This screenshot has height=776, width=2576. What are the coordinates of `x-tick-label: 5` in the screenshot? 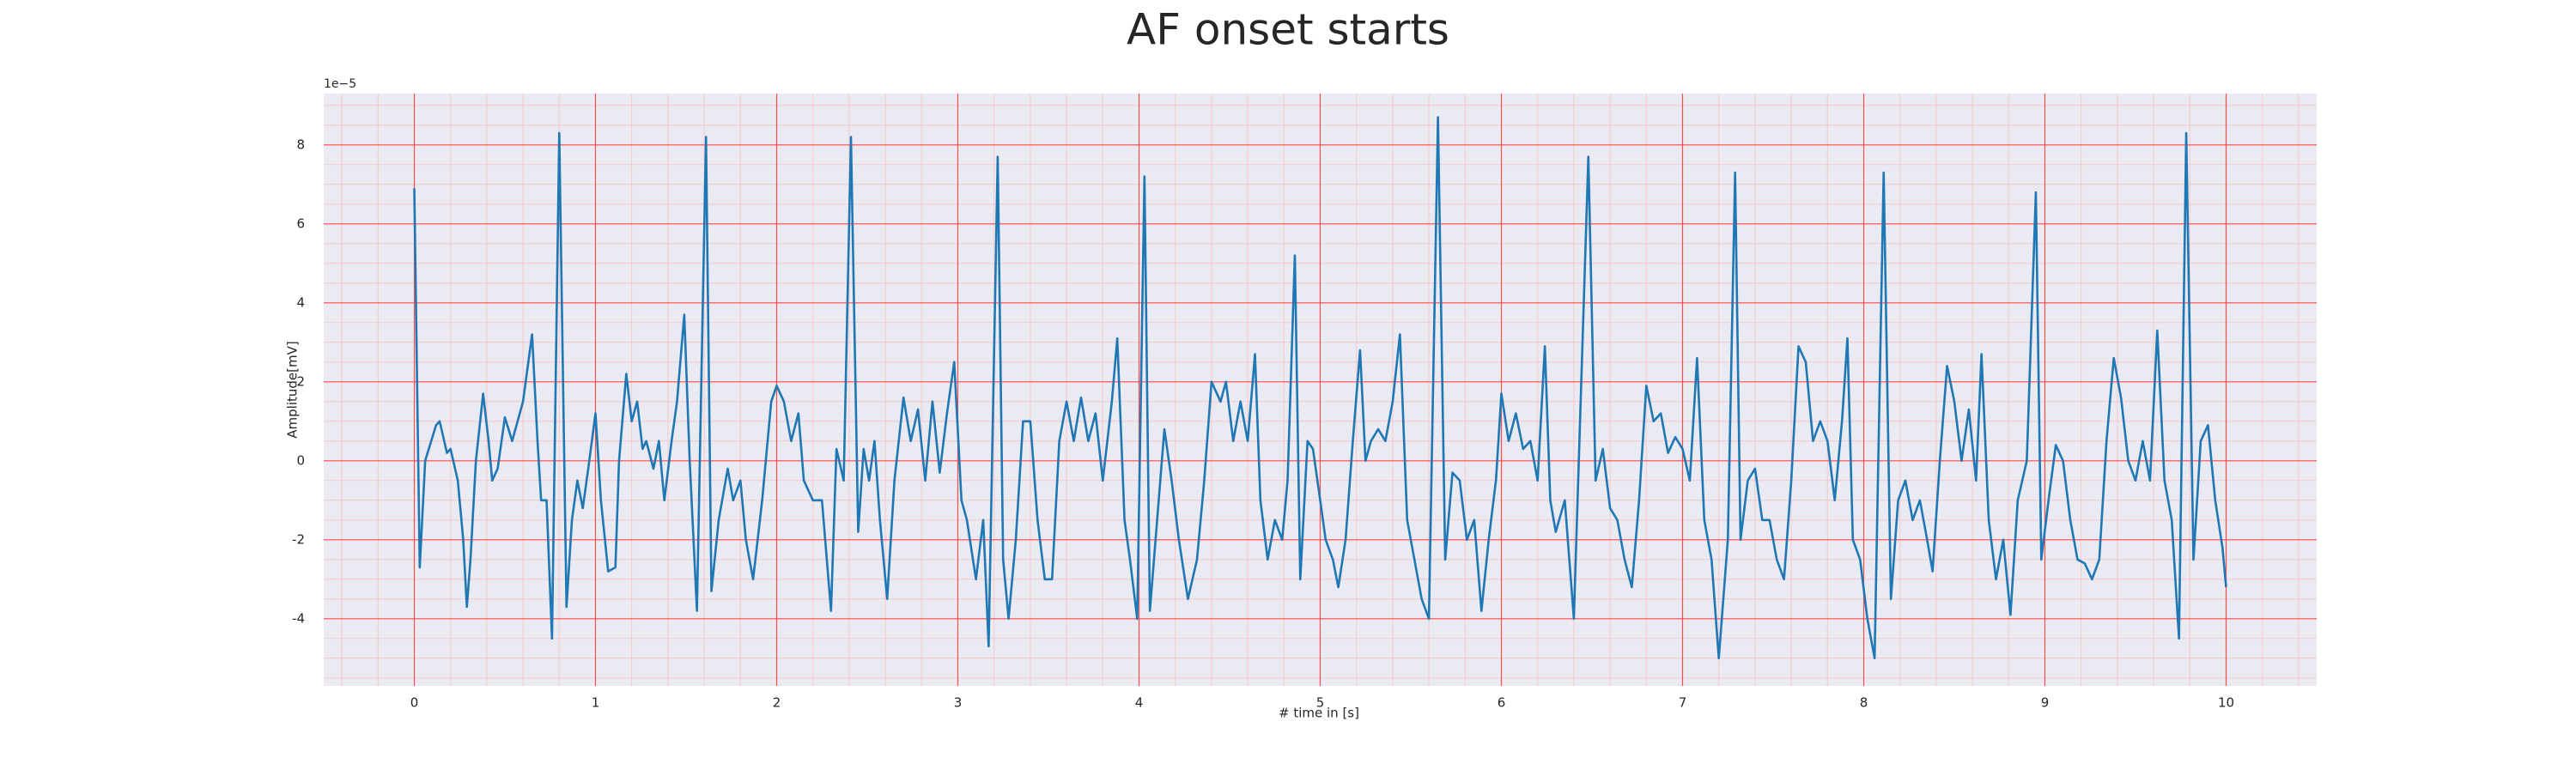 It's located at (1320, 703).